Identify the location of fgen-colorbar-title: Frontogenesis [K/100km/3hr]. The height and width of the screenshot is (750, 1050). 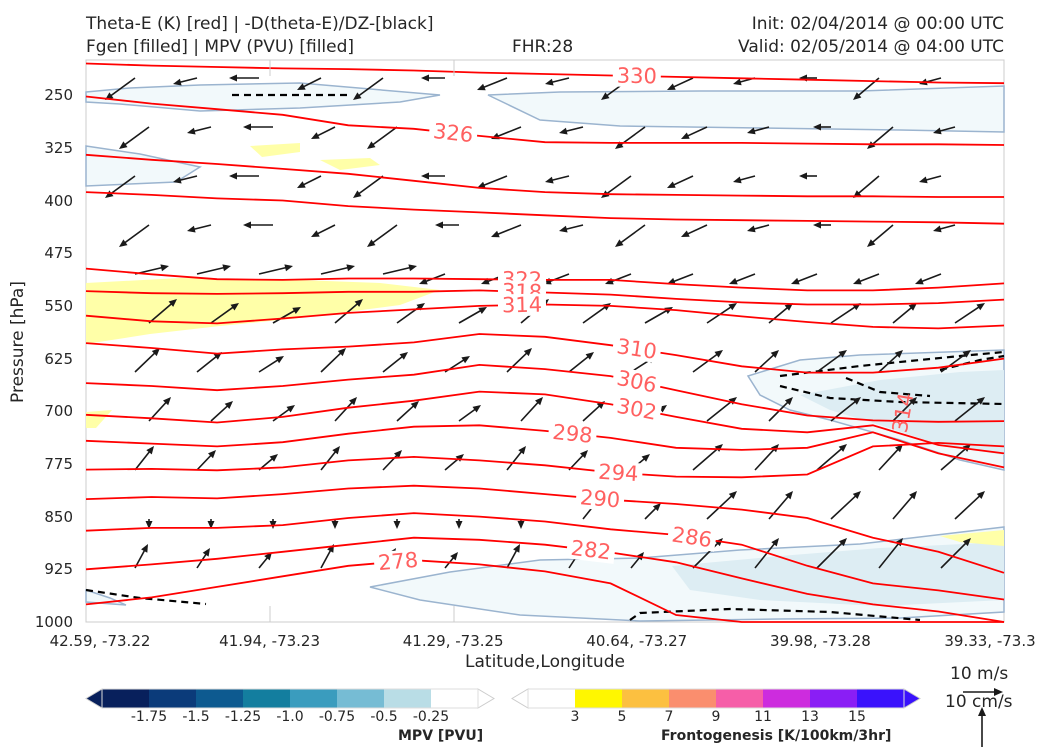
(776, 736).